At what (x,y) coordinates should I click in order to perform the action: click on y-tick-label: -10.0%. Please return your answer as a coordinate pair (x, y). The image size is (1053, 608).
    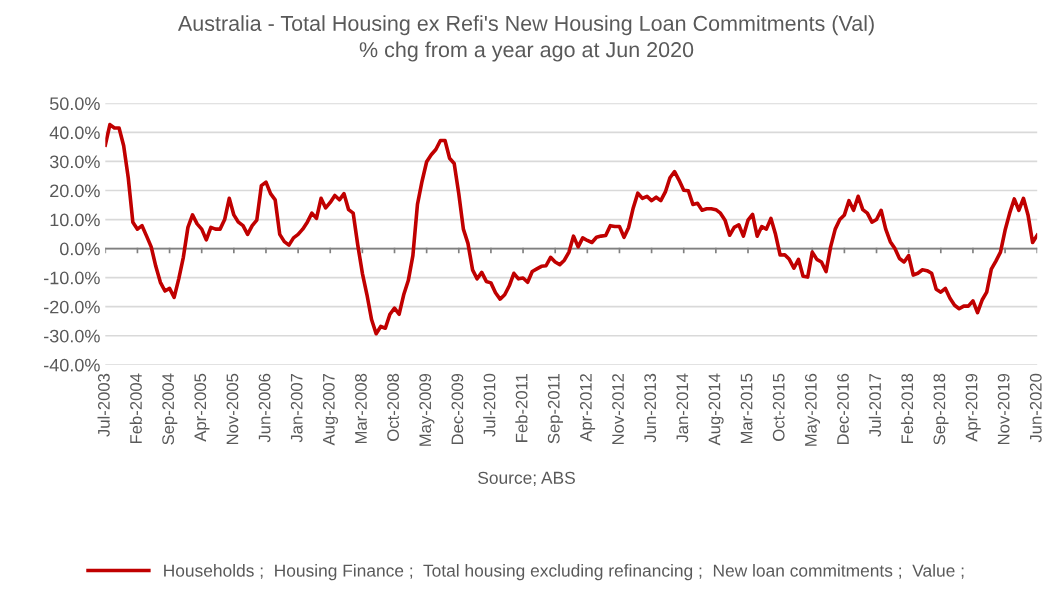
    Looking at the image, I should click on (72, 278).